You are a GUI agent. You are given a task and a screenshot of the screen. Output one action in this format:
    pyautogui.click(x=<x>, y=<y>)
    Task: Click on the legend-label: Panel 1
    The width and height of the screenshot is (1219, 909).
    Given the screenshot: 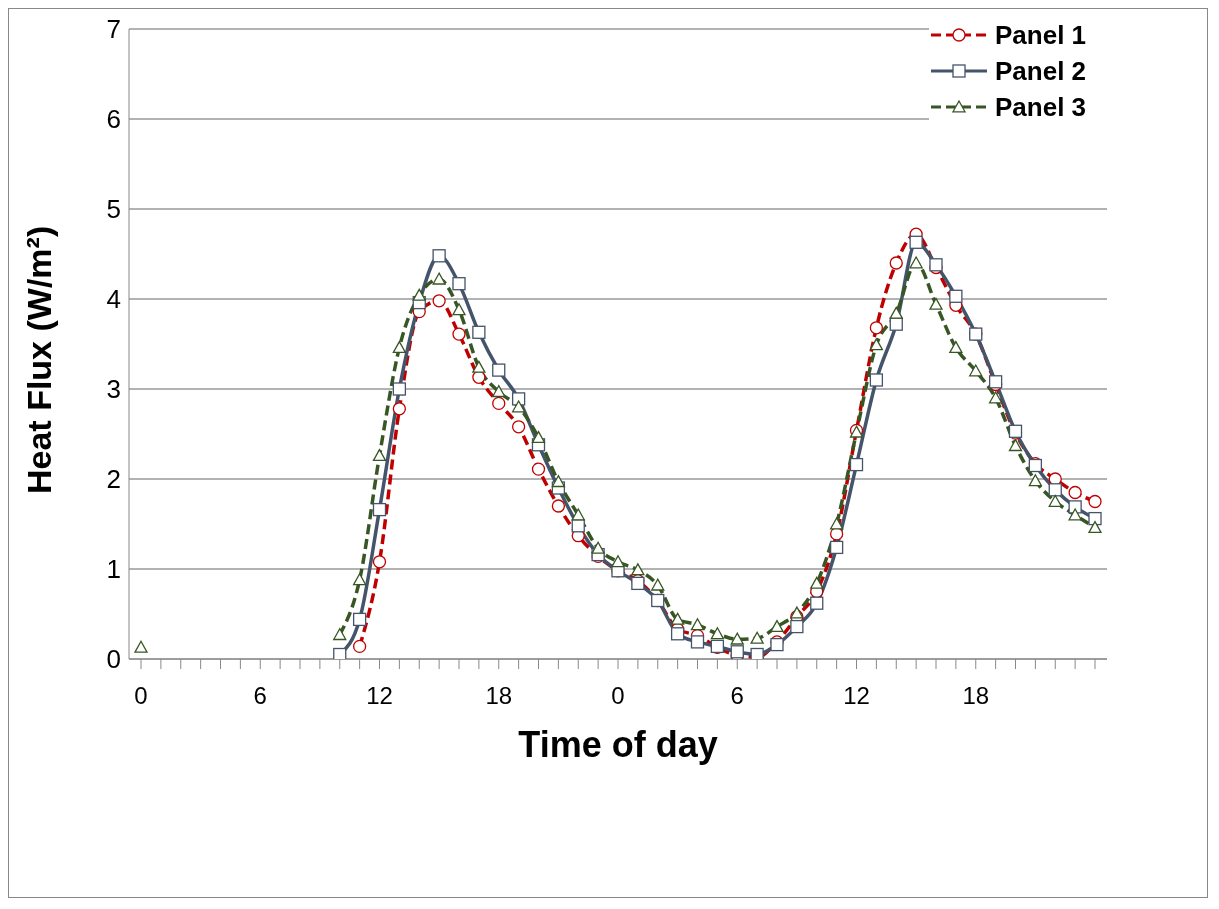 What is the action you would take?
    pyautogui.click(x=1041, y=35)
    